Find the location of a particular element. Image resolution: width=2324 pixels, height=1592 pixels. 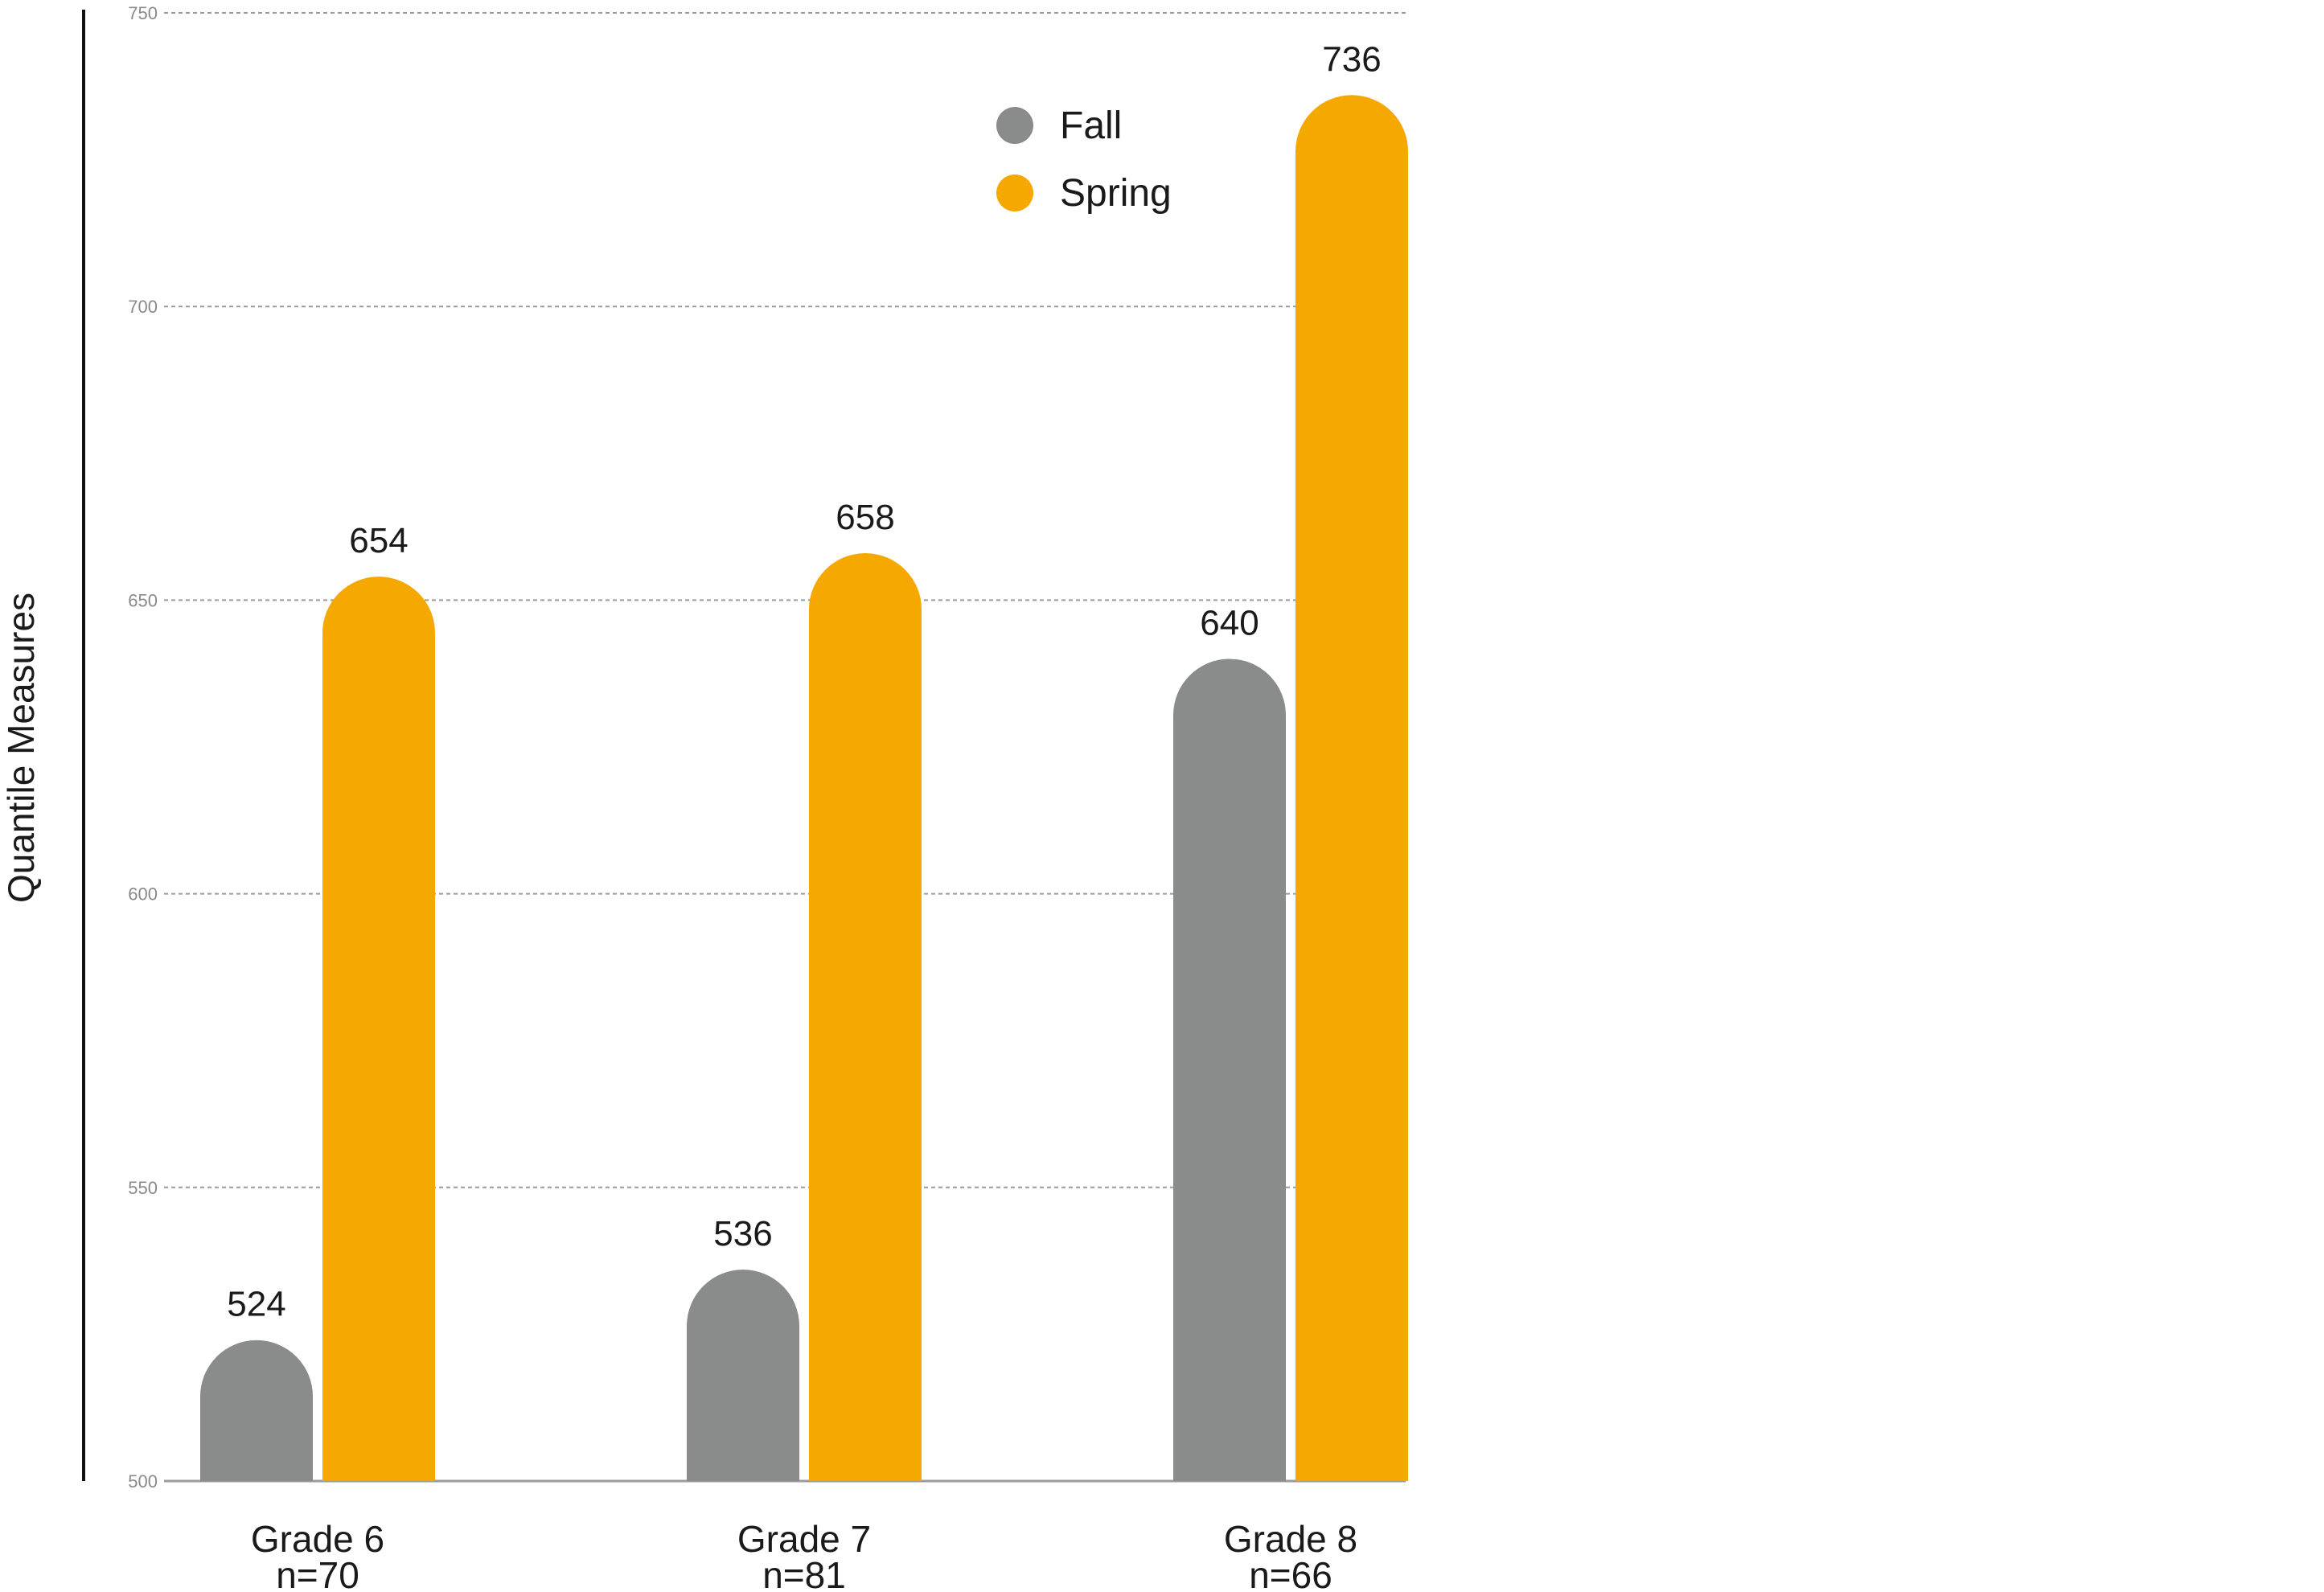

category-note: n=70 is located at coordinates (317, 1573).